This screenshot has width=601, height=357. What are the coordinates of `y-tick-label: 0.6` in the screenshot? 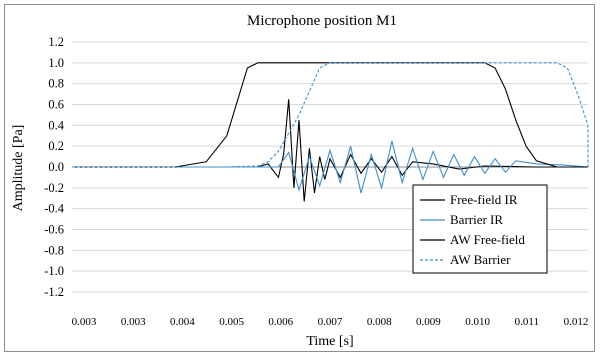 It's located at (56, 105).